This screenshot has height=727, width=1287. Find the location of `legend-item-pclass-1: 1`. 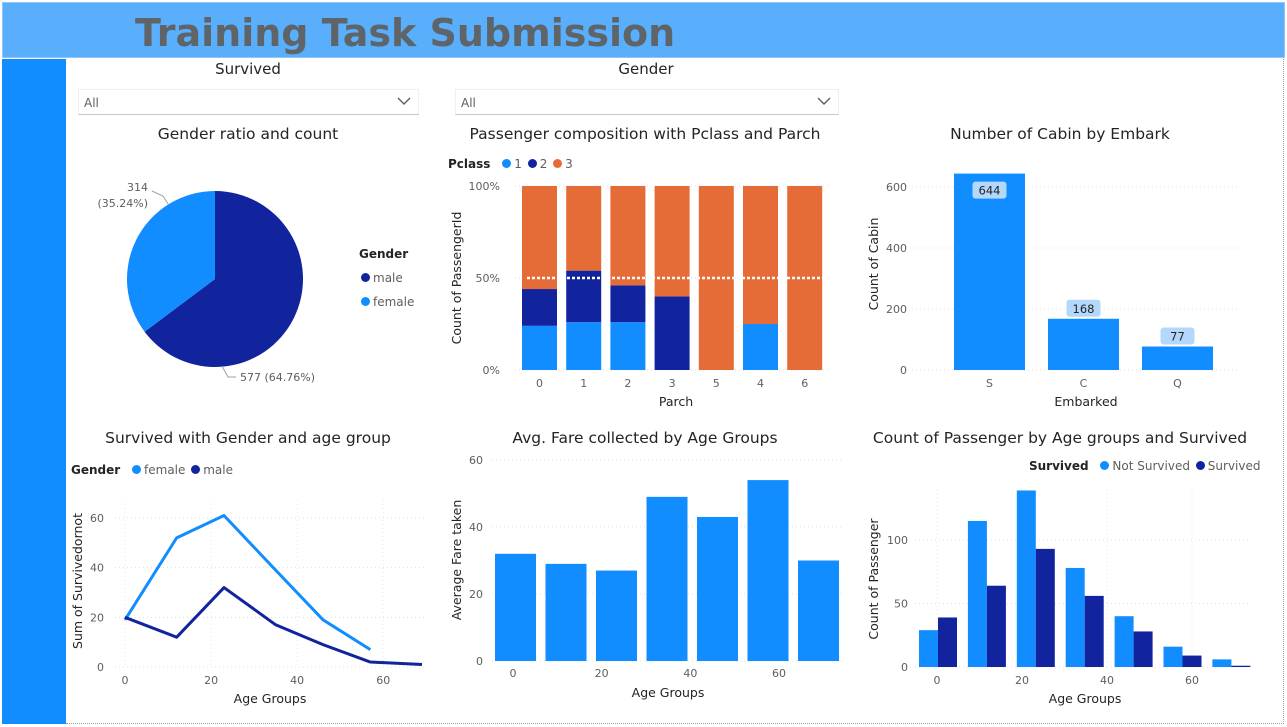

legend-item-pclass-1: 1 is located at coordinates (511, 164).